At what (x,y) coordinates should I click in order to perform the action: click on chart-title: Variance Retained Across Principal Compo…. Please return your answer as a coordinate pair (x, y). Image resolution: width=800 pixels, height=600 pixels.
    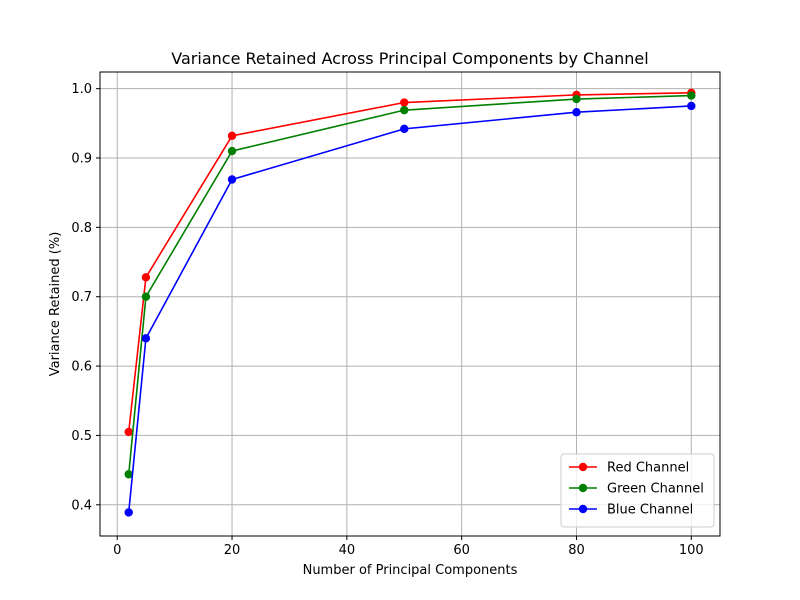
    Looking at the image, I should click on (409, 58).